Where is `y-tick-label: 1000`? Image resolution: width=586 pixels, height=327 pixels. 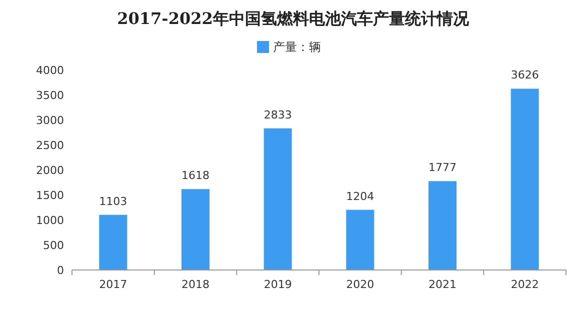 y-tick-label: 1000 is located at coordinates (50, 220).